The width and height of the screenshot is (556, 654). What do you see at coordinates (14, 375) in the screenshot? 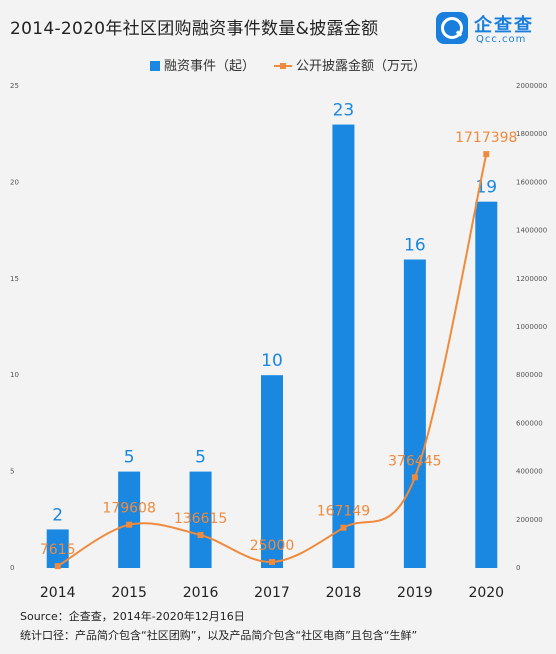
I see `y-left-tick-label: 10` at bounding box center [14, 375].